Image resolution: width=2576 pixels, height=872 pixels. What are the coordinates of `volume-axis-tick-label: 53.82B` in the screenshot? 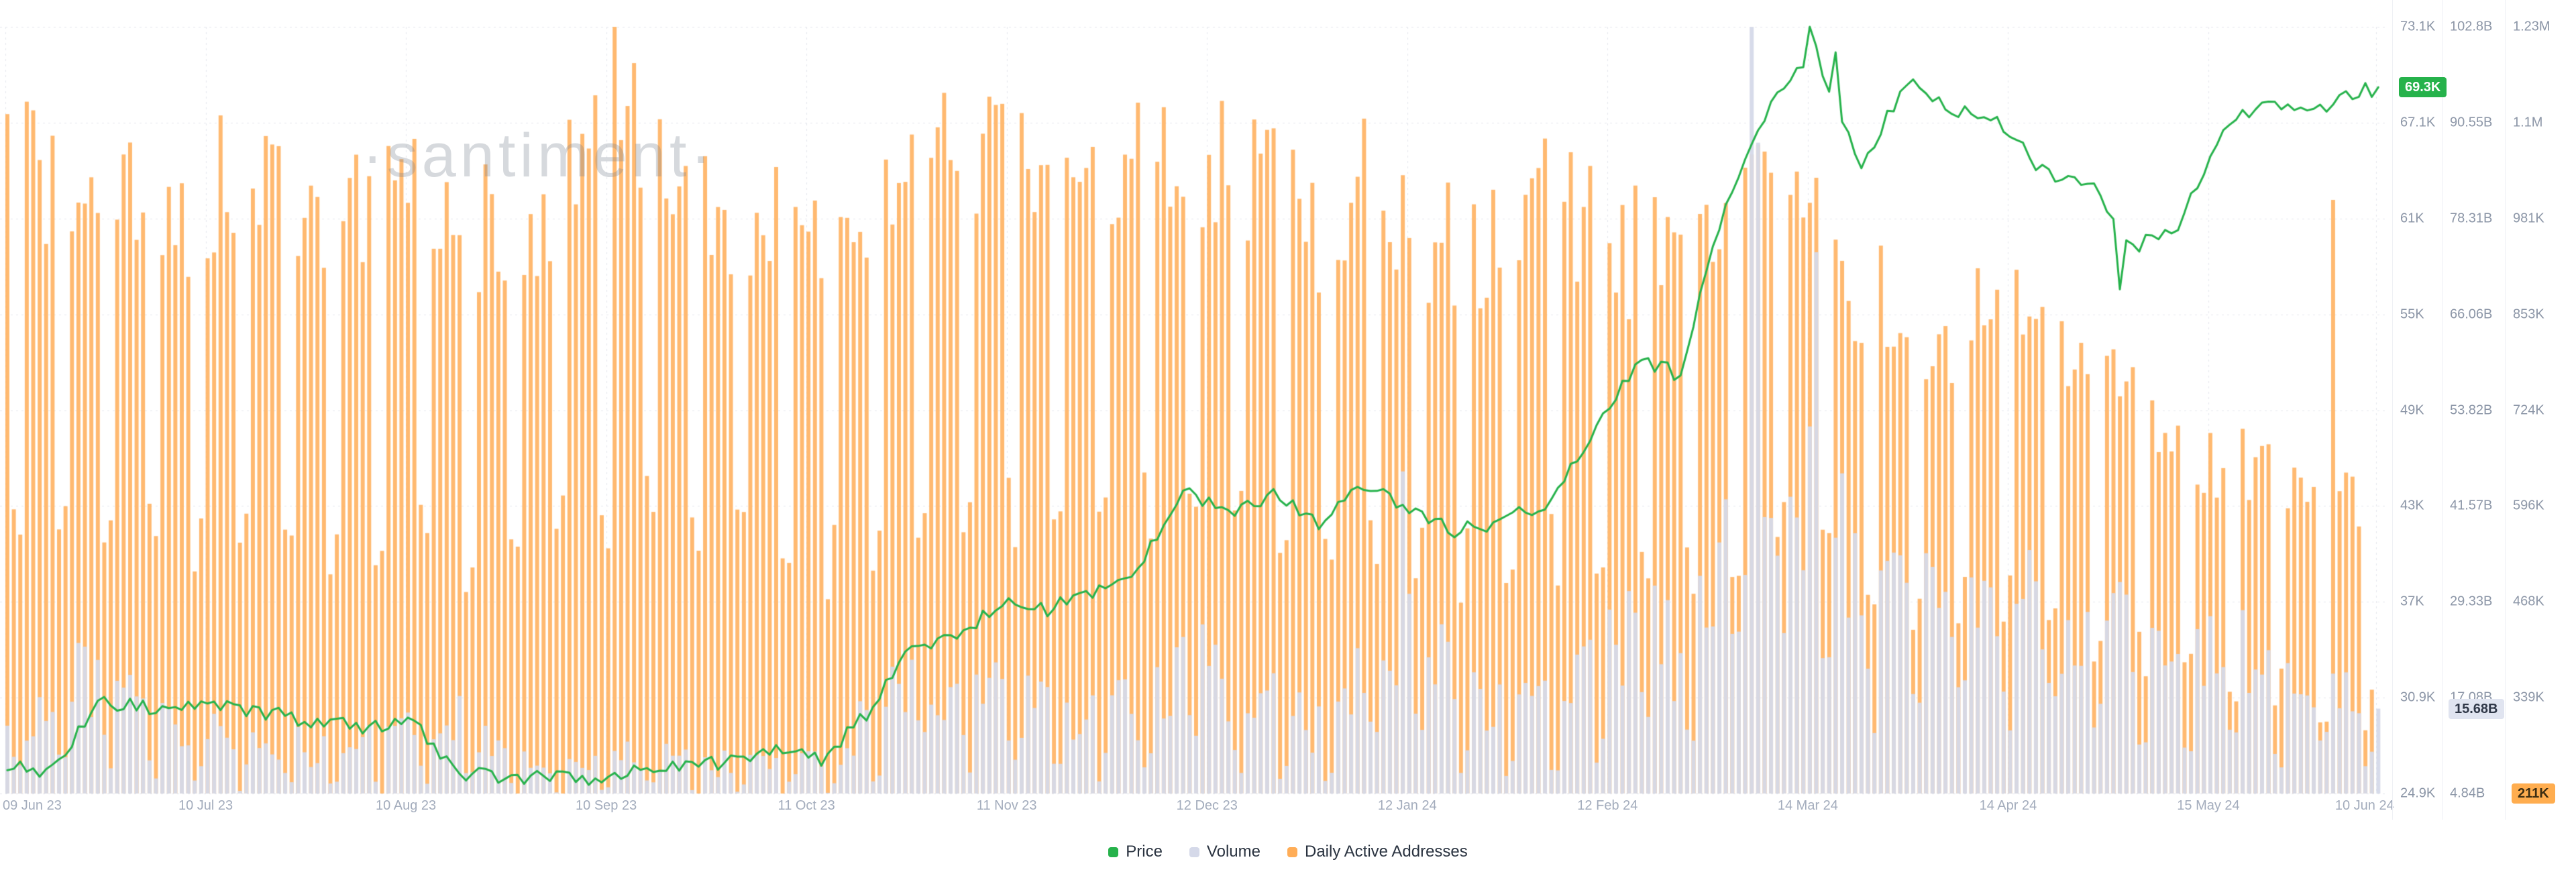 It's located at (2471, 409).